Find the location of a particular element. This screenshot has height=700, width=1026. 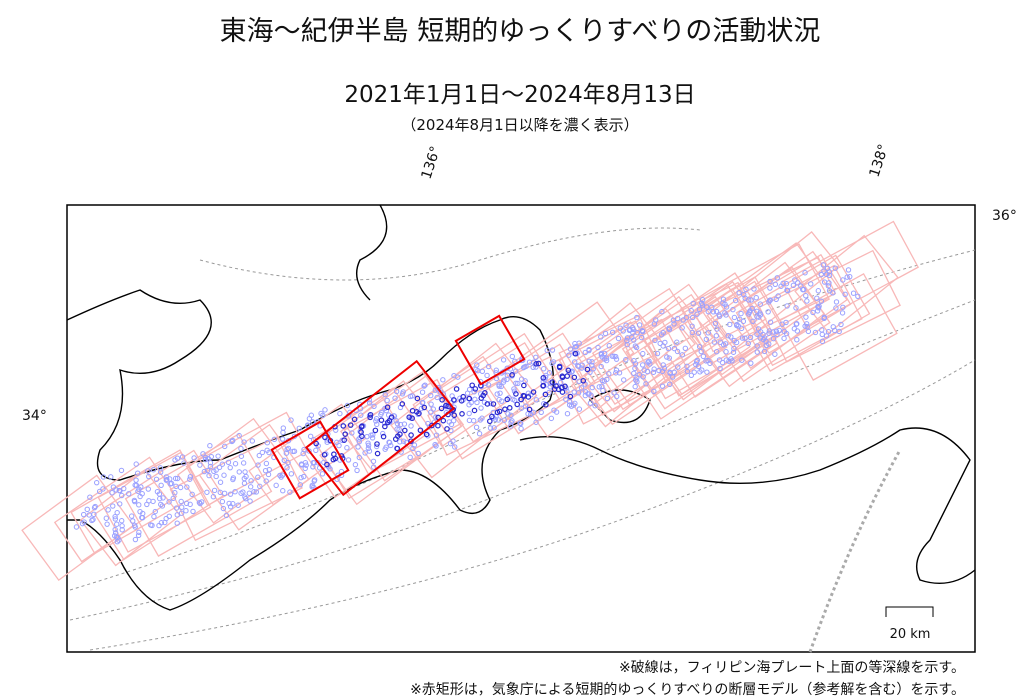

lat-label: 34° is located at coordinates (34, 416).